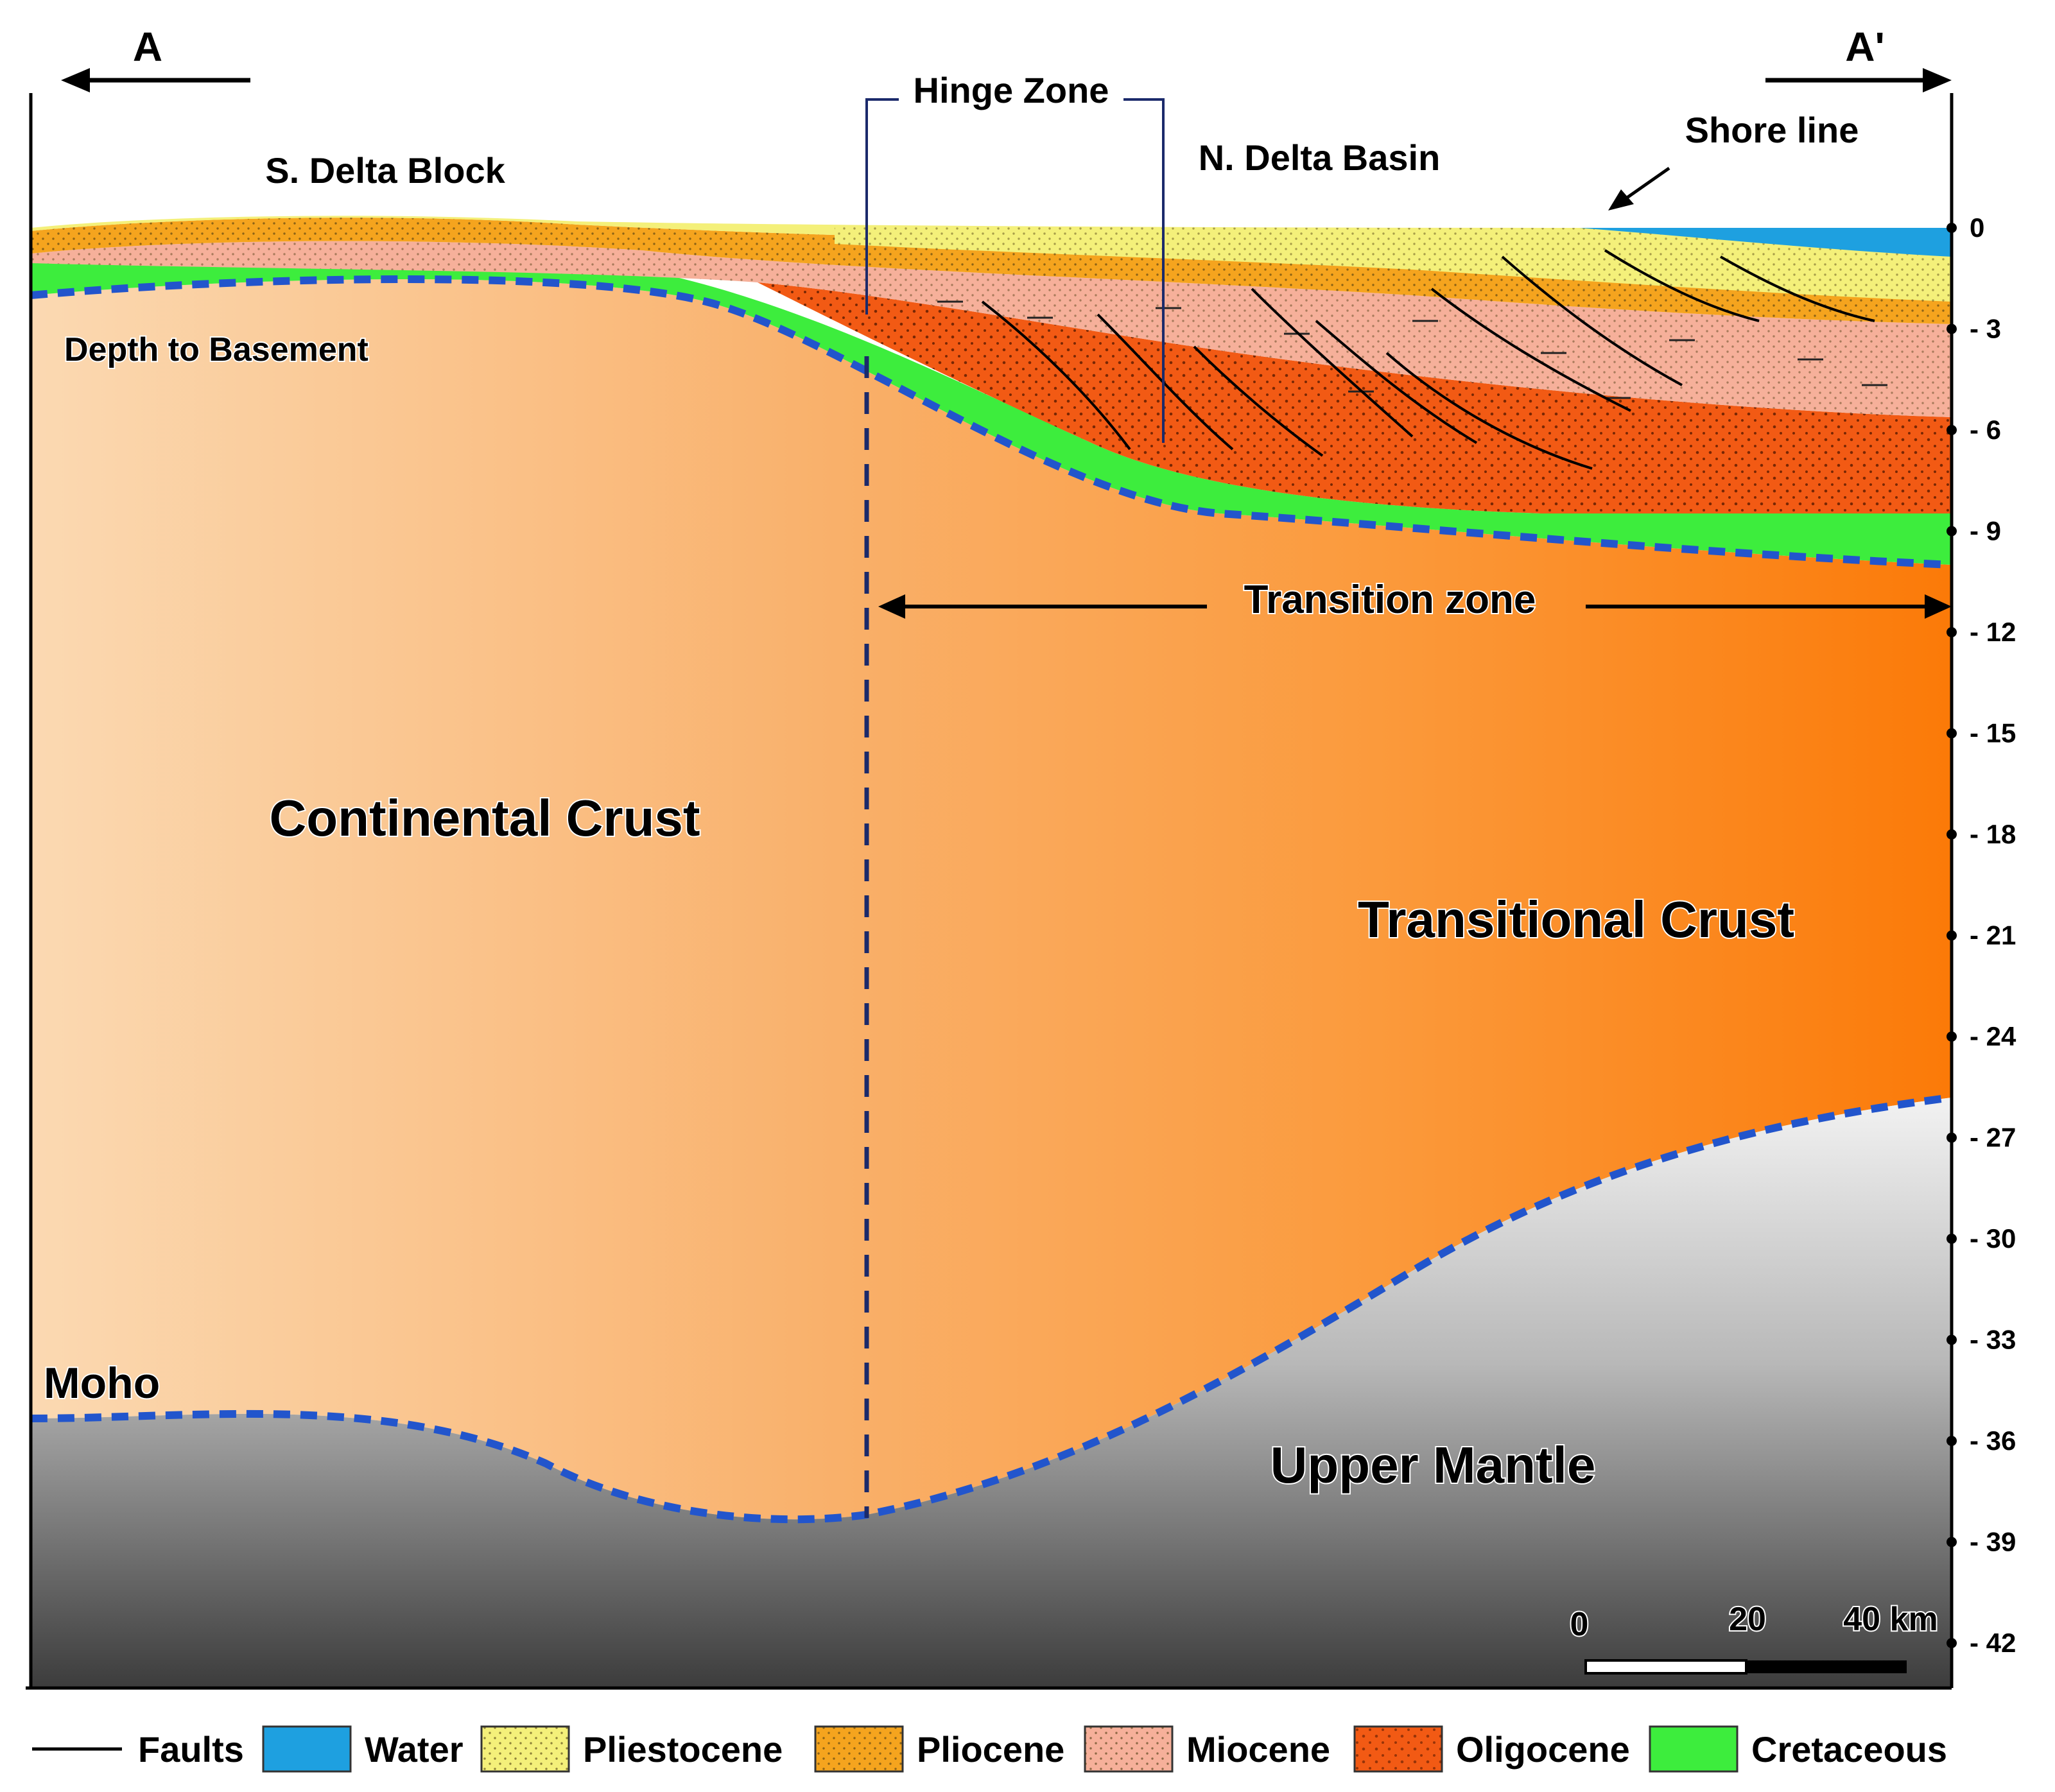  Describe the element at coordinates (1993, 1138) in the screenshot. I see `depth-tick-label: - 27` at that location.